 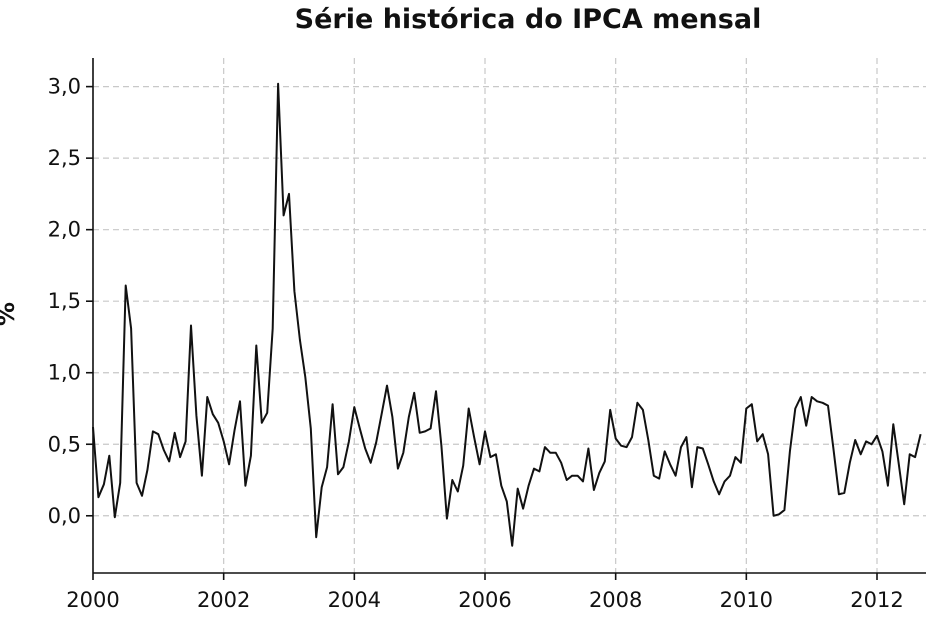 I want to click on x-tick-label: 2010, so click(x=746, y=600).